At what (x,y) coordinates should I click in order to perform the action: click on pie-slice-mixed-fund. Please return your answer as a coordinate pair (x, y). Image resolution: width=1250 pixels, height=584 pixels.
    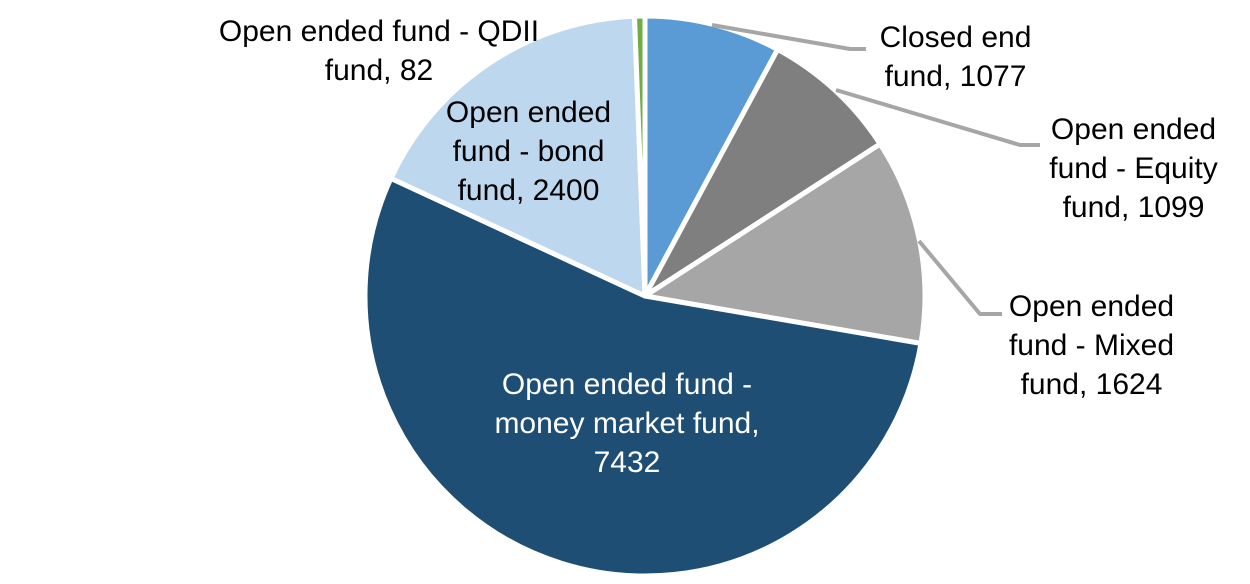
    Looking at the image, I should click on (785, 243).